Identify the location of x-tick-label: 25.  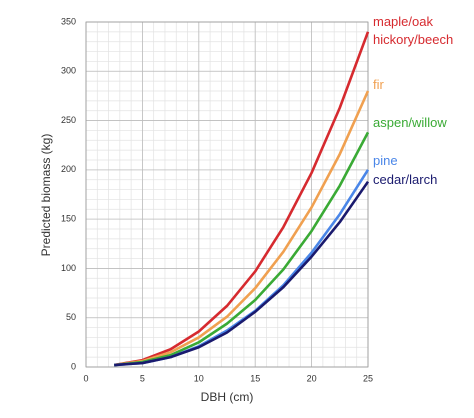
(368, 378).